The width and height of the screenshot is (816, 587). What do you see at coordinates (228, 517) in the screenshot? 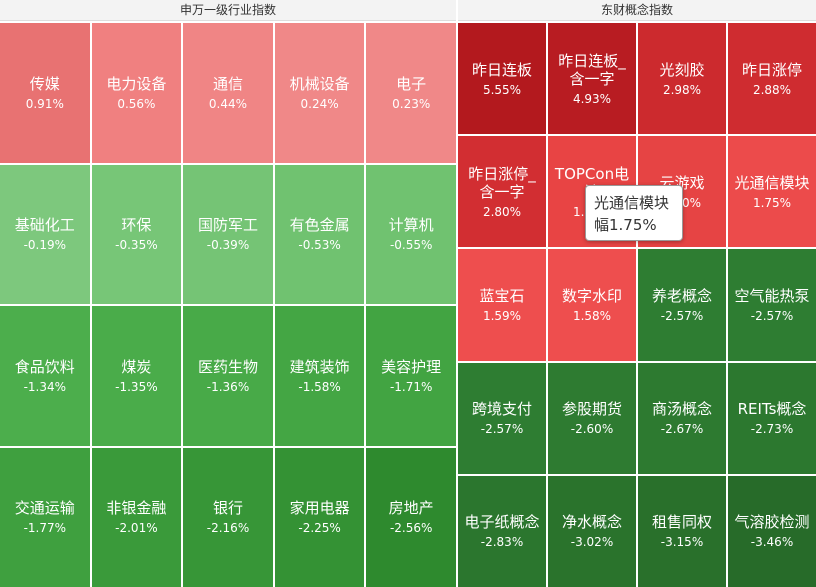
I see `tile: 银行 -2.16%` at bounding box center [228, 517].